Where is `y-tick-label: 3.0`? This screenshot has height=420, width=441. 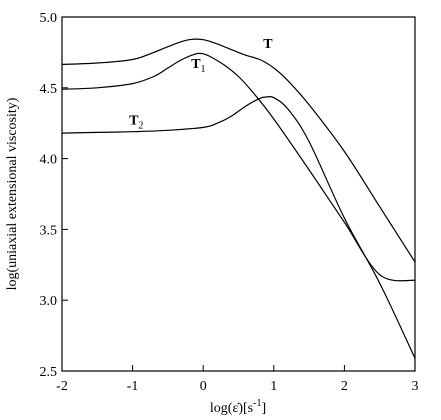 y-tick-label: 3.0 is located at coordinates (49, 301).